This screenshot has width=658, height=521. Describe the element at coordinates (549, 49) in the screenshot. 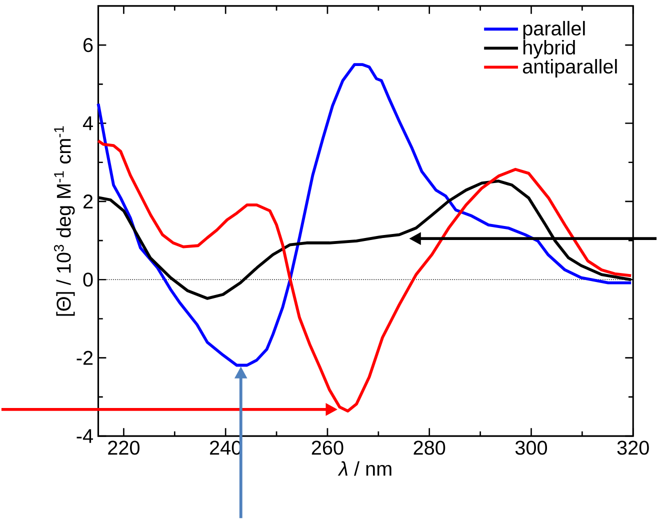

I see `legend-label: hybrid` at that location.